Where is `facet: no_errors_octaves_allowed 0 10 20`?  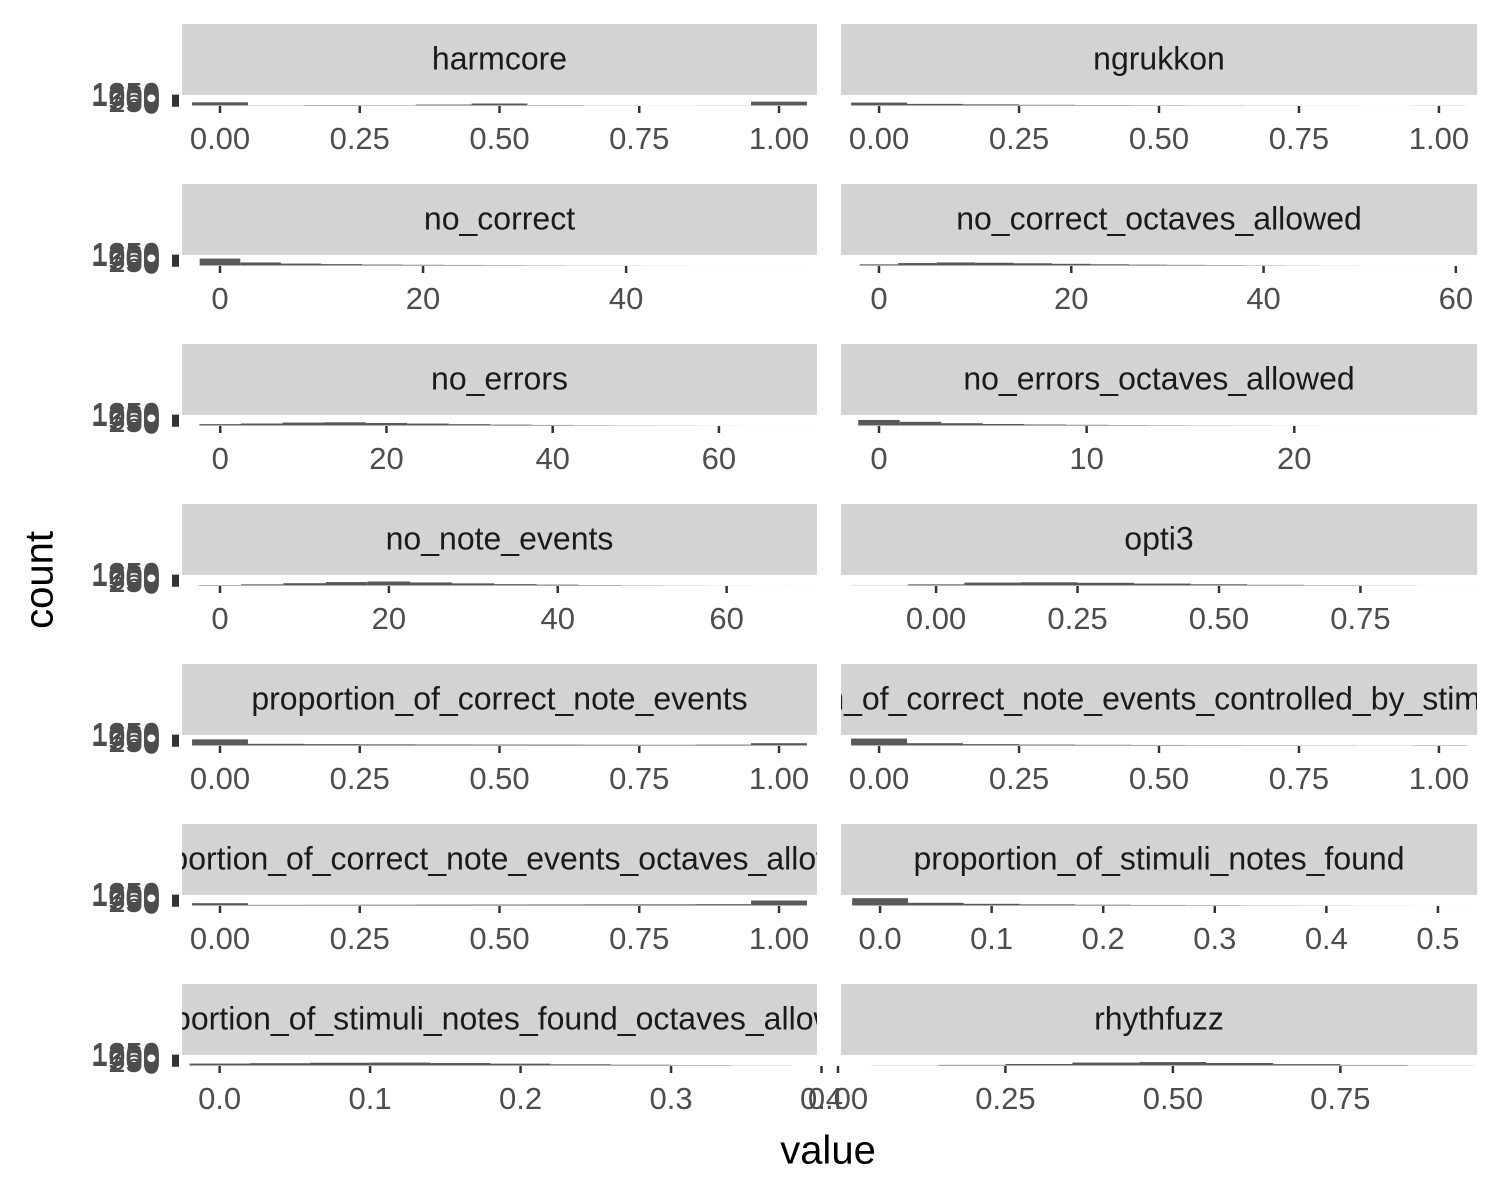 facet: no_errors_octaves_allowed 0 10 20 is located at coordinates (1159, 410).